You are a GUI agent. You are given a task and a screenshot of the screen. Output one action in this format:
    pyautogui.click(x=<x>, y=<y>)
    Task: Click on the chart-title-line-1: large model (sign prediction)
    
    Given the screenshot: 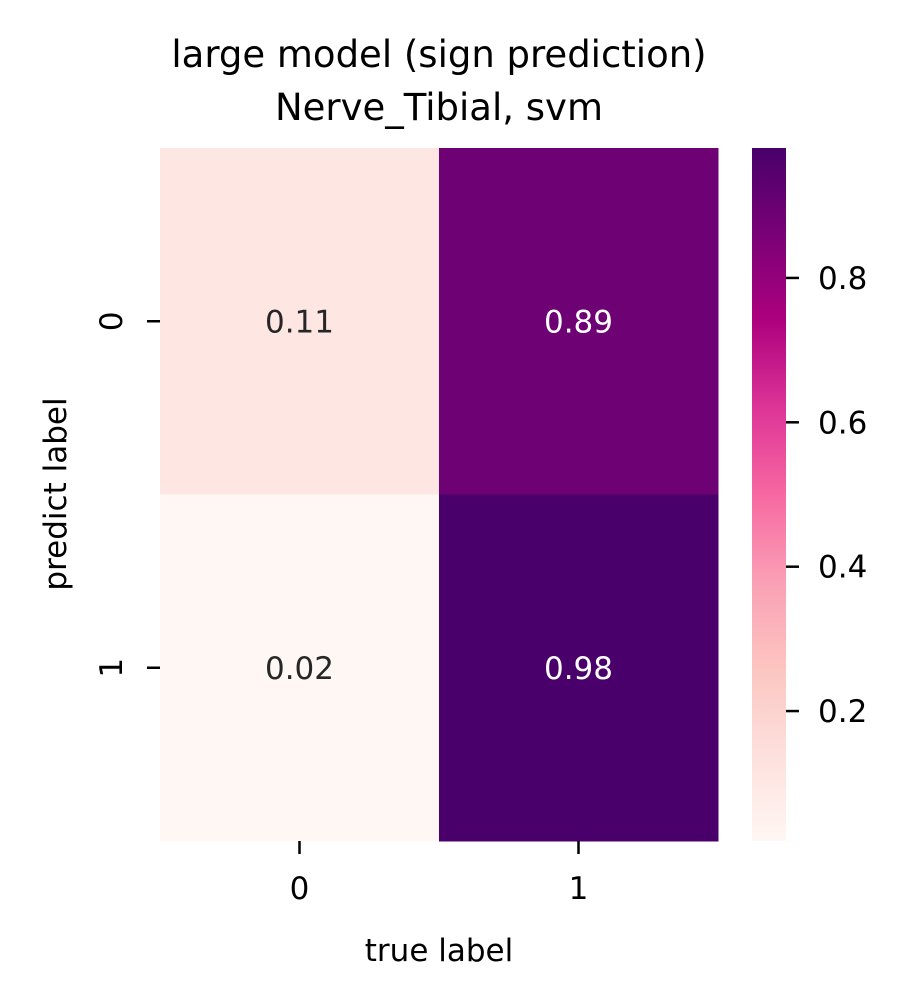 What is the action you would take?
    pyautogui.click(x=438, y=54)
    